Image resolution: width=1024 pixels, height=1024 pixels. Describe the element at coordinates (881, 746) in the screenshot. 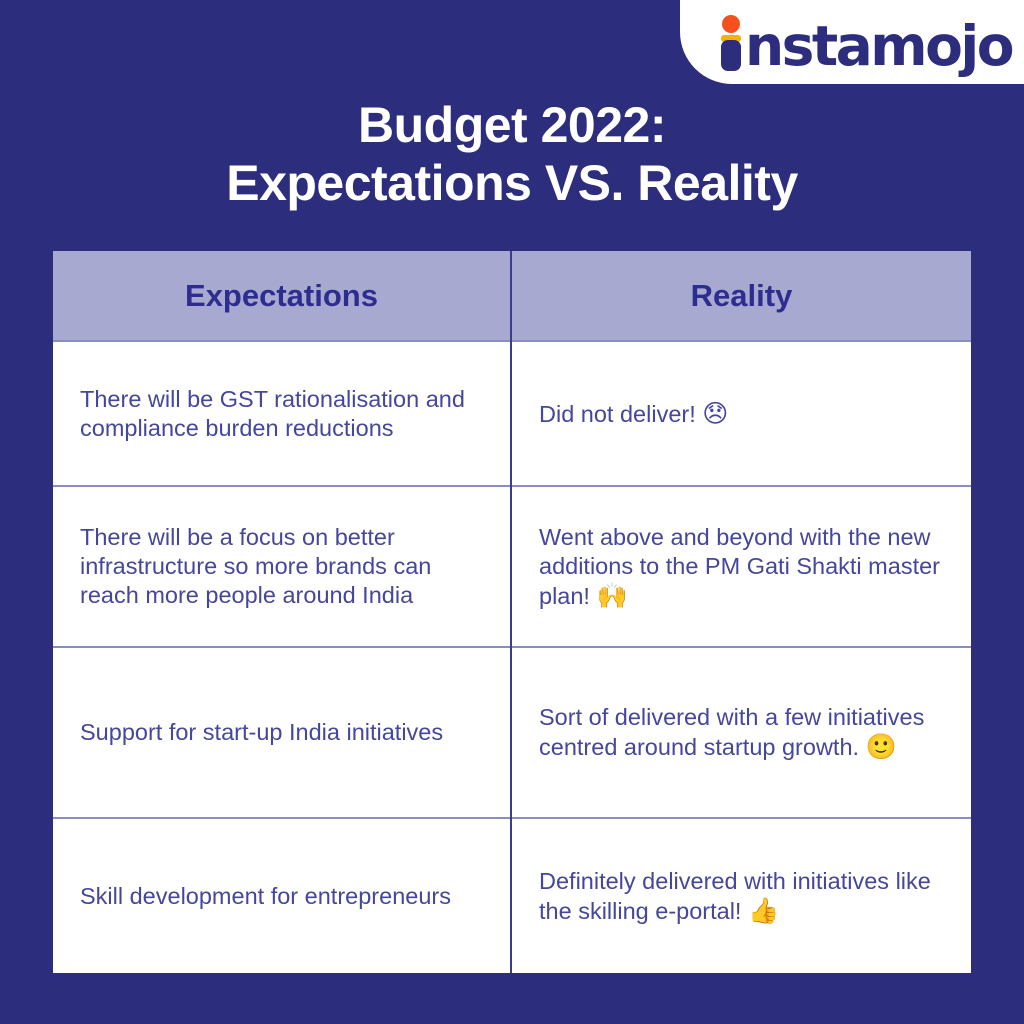

I see `slightly-smiling-face-emoji: 🙂` at that location.